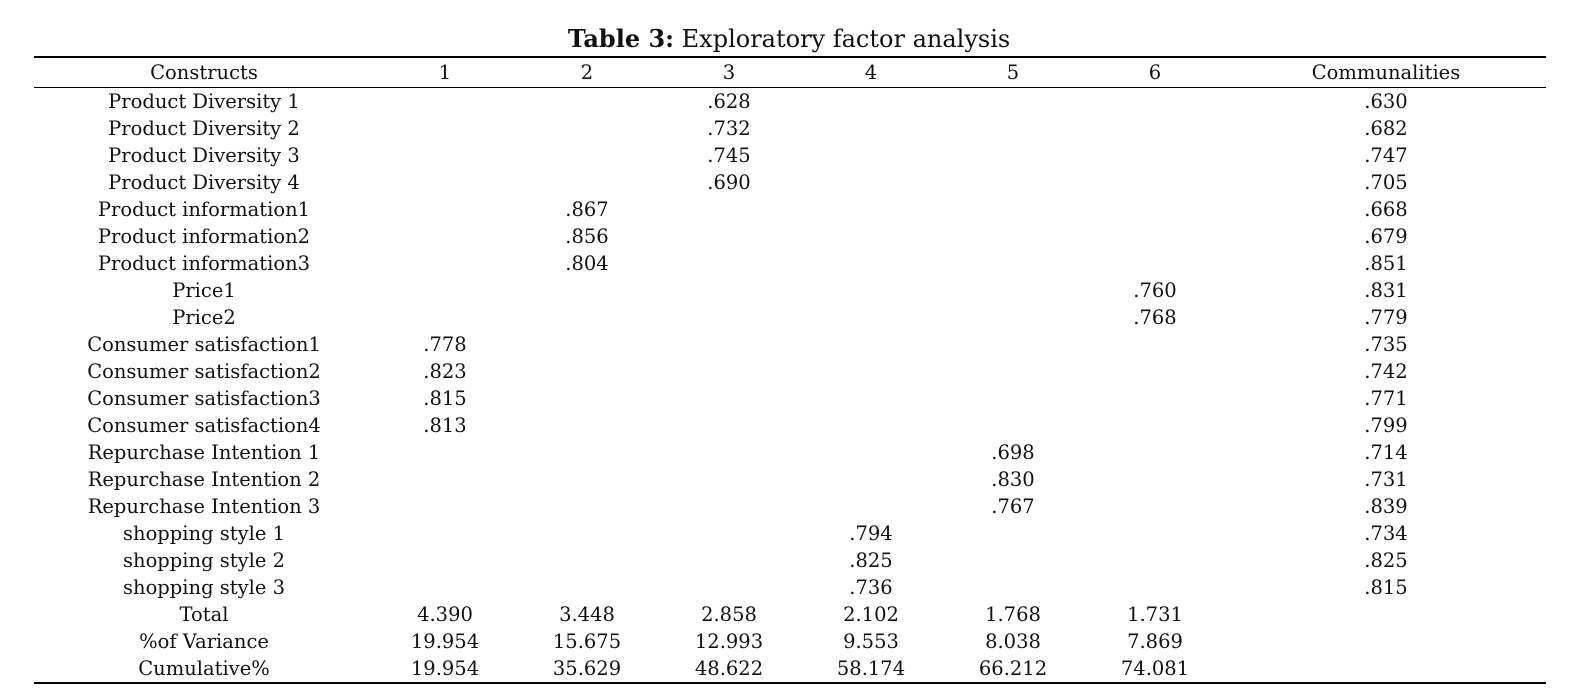 This screenshot has width=1578, height=696. What do you see at coordinates (790, 236) in the screenshot?
I see `table-row: Product information2 .856 .679` at bounding box center [790, 236].